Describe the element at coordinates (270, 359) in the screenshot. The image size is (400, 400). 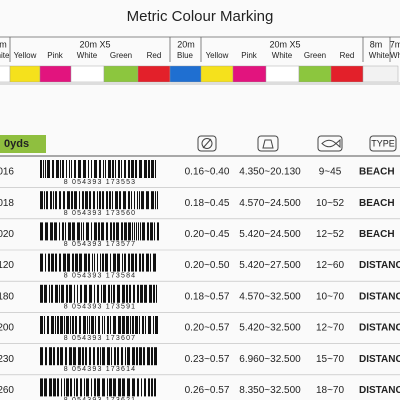
I see `breaking-strain: 6.960~32.500` at that location.